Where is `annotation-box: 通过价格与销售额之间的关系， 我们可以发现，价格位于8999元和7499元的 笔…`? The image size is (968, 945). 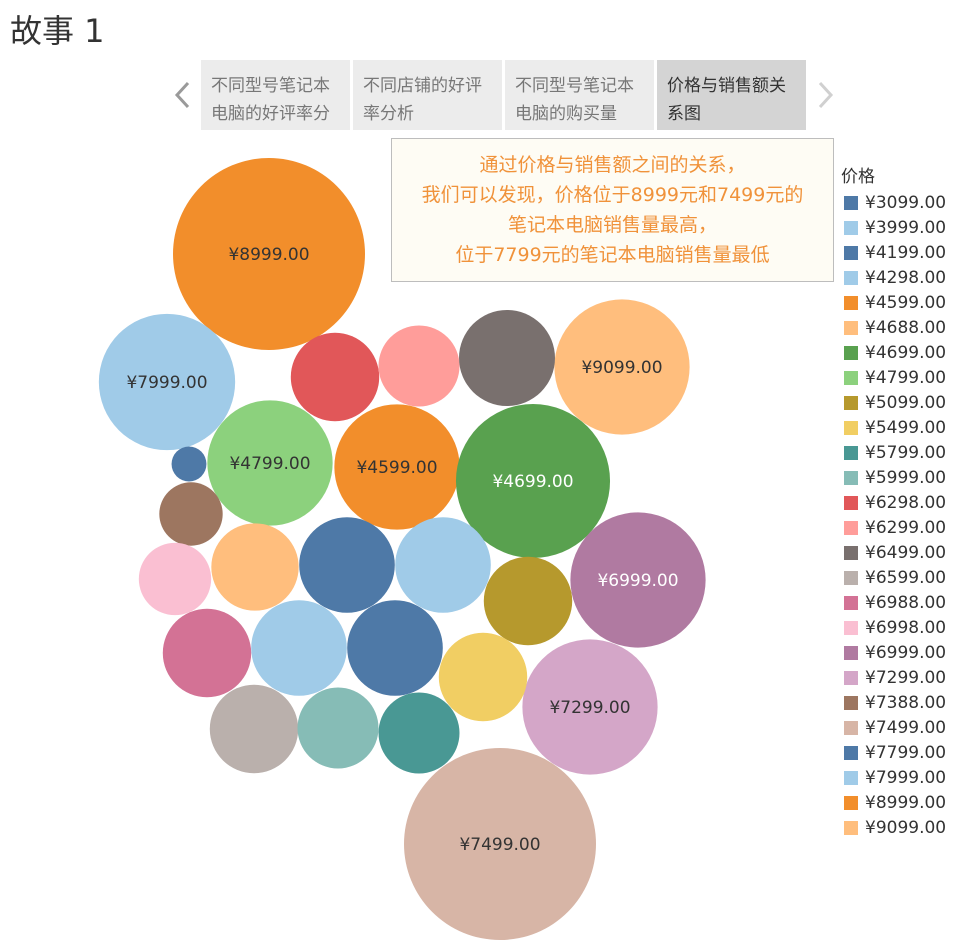 annotation-box: 通过价格与销售额之间的关系， 我们可以发现，价格位于8999元和7499元的 笔… is located at coordinates (612, 210).